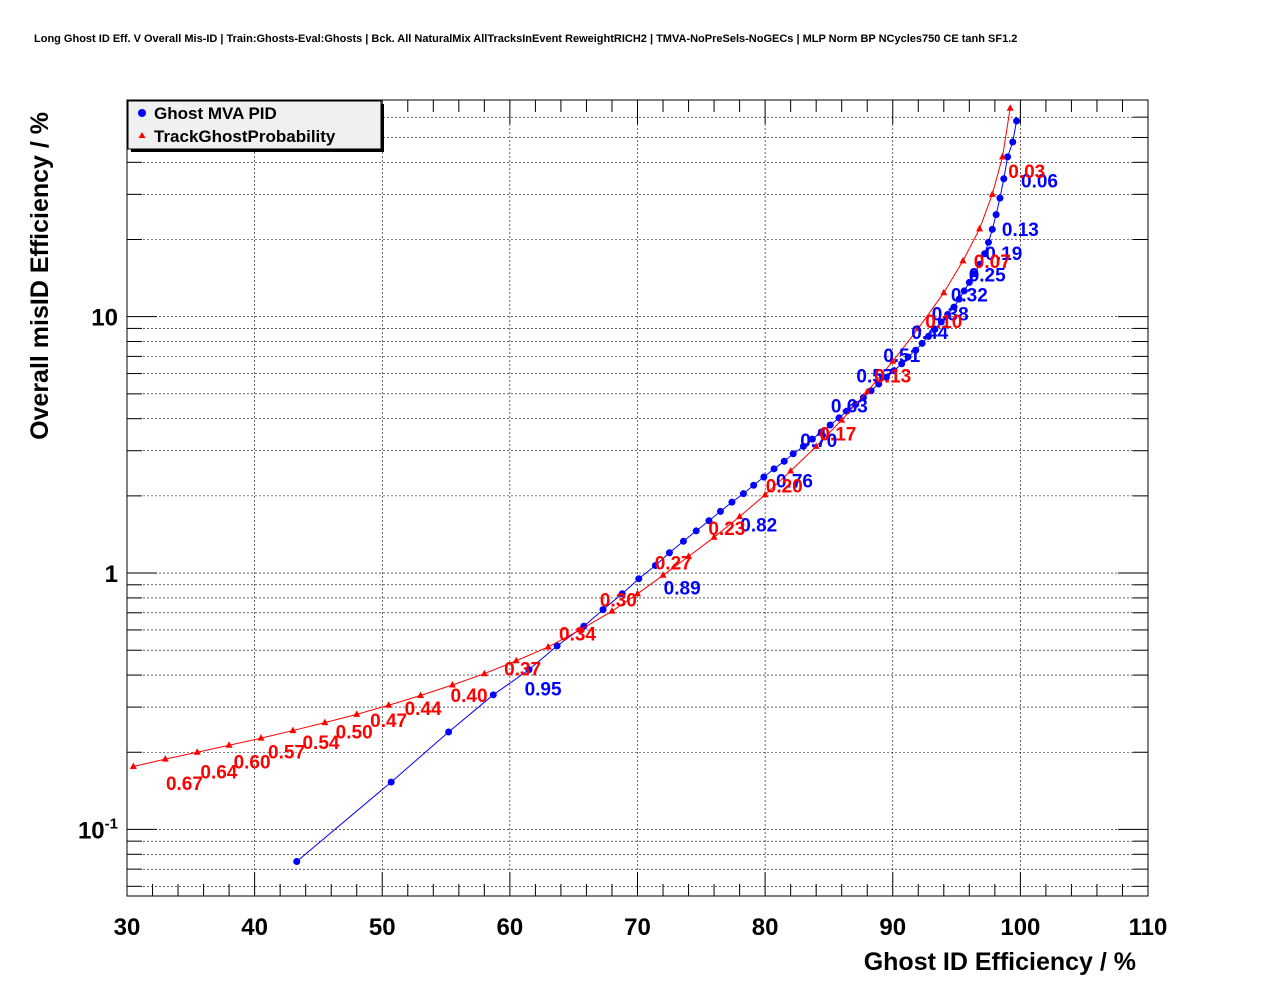 This screenshot has height=996, width=1276. I want to click on cut-value-label: 0.89, so click(682, 588).